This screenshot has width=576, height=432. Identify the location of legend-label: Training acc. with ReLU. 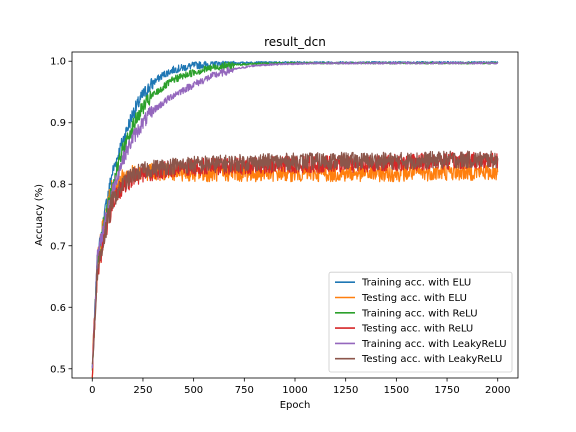
(419, 313).